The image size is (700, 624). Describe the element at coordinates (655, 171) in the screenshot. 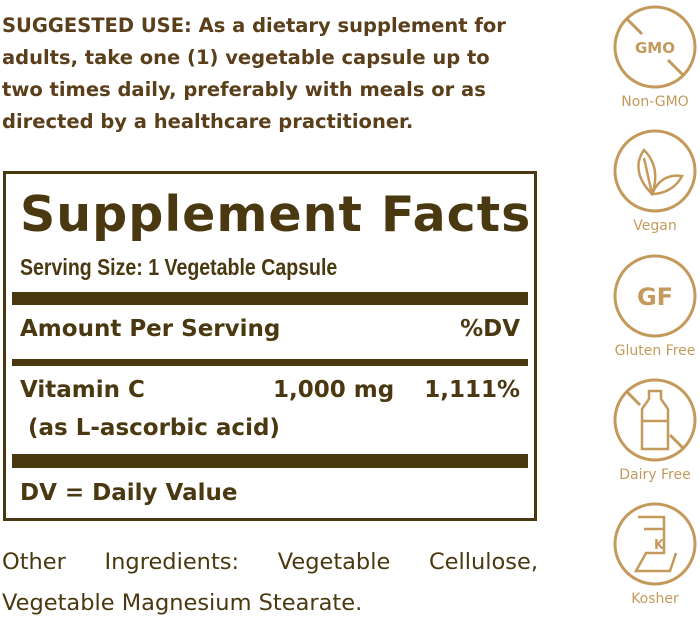

I see `leaf-icon` at that location.